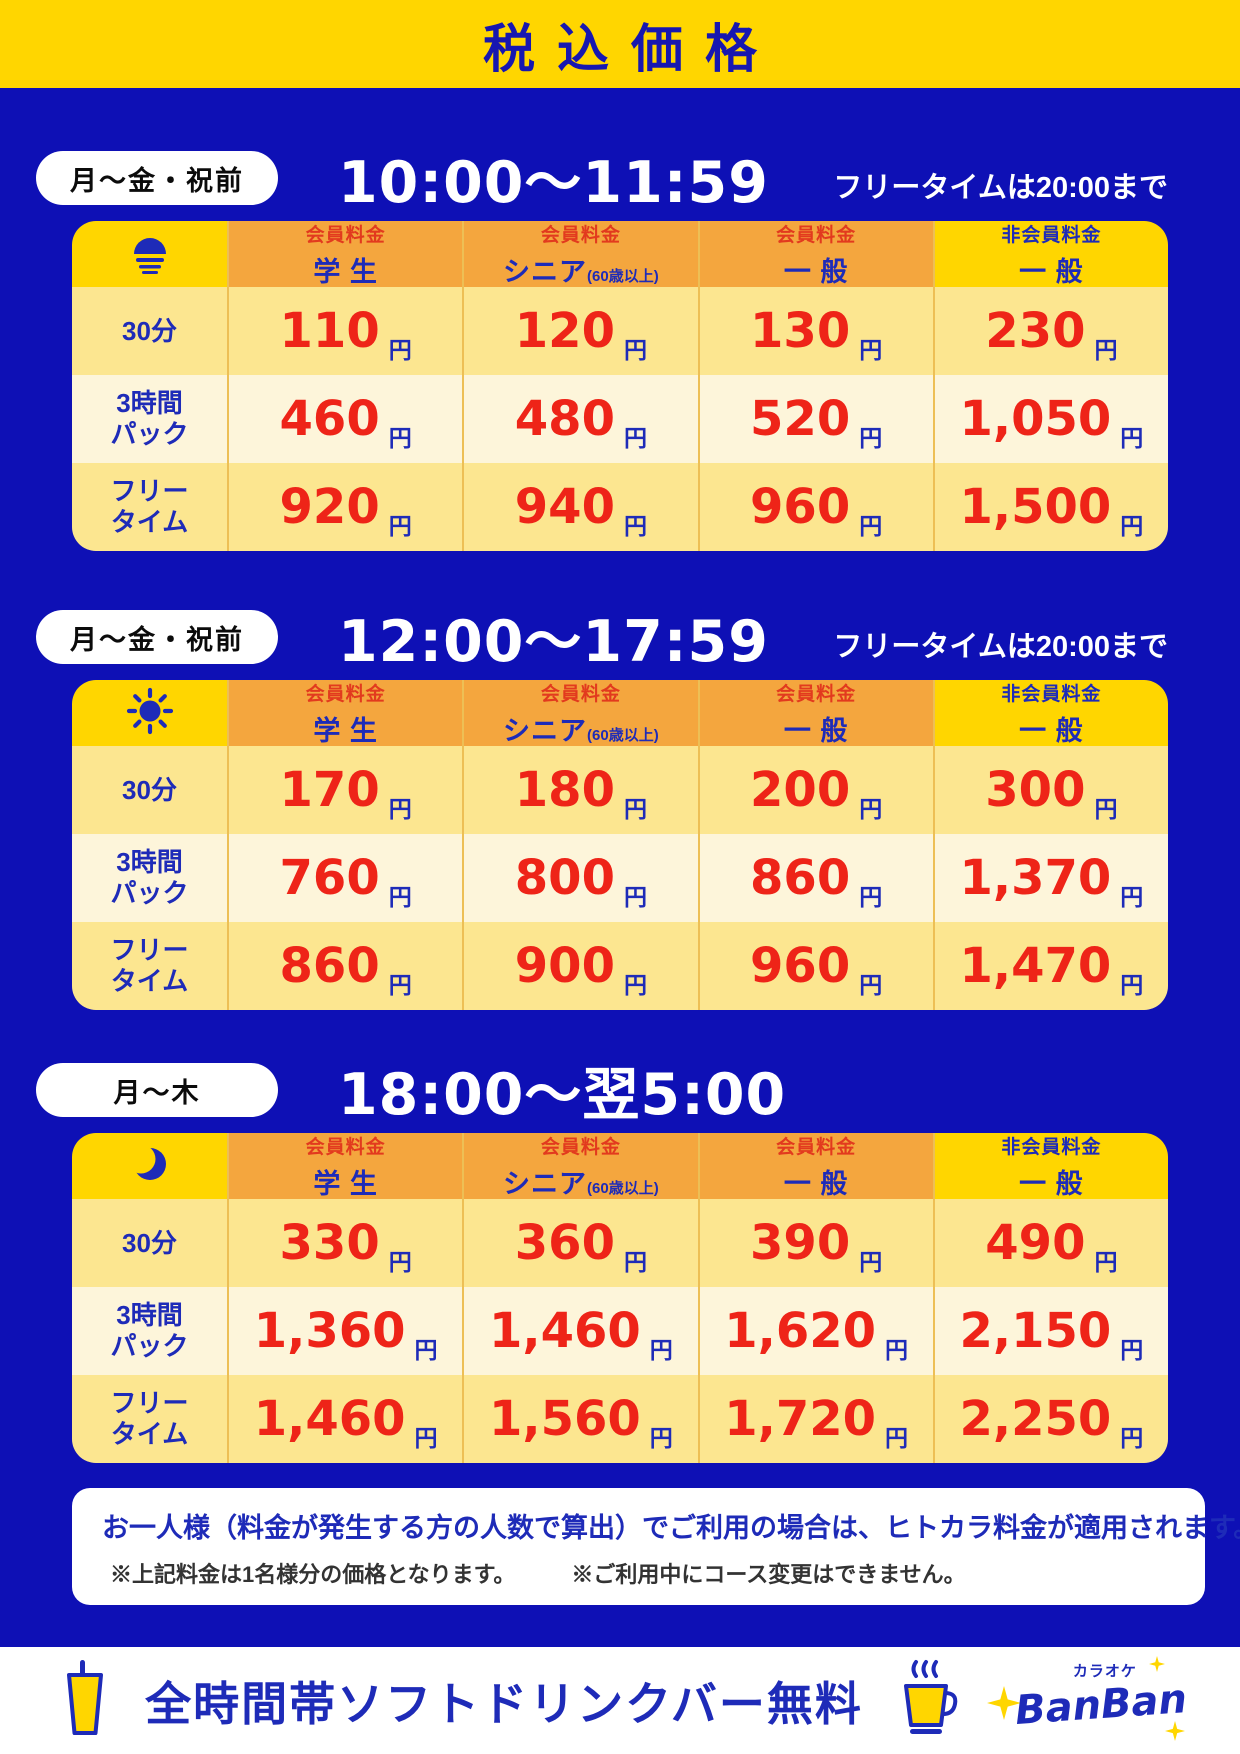 Image resolution: width=1240 pixels, height=1754 pixels. What do you see at coordinates (1050, 507) in the screenshot?
I see `price-cell: 1,500 円` at bounding box center [1050, 507].